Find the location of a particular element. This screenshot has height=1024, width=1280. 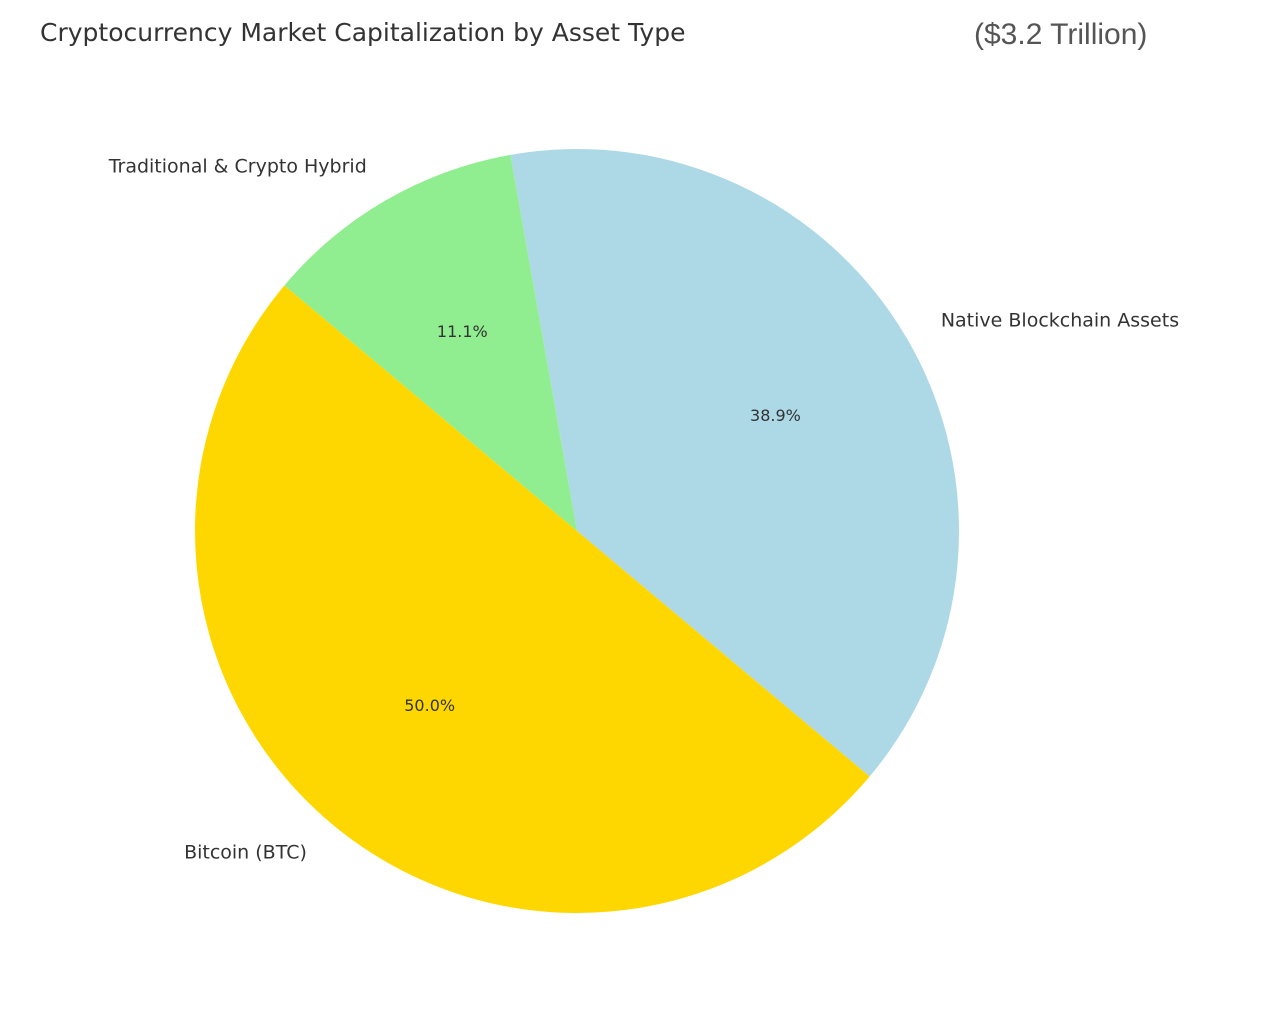

slice-percent-label: 11.1% is located at coordinates (462, 331).